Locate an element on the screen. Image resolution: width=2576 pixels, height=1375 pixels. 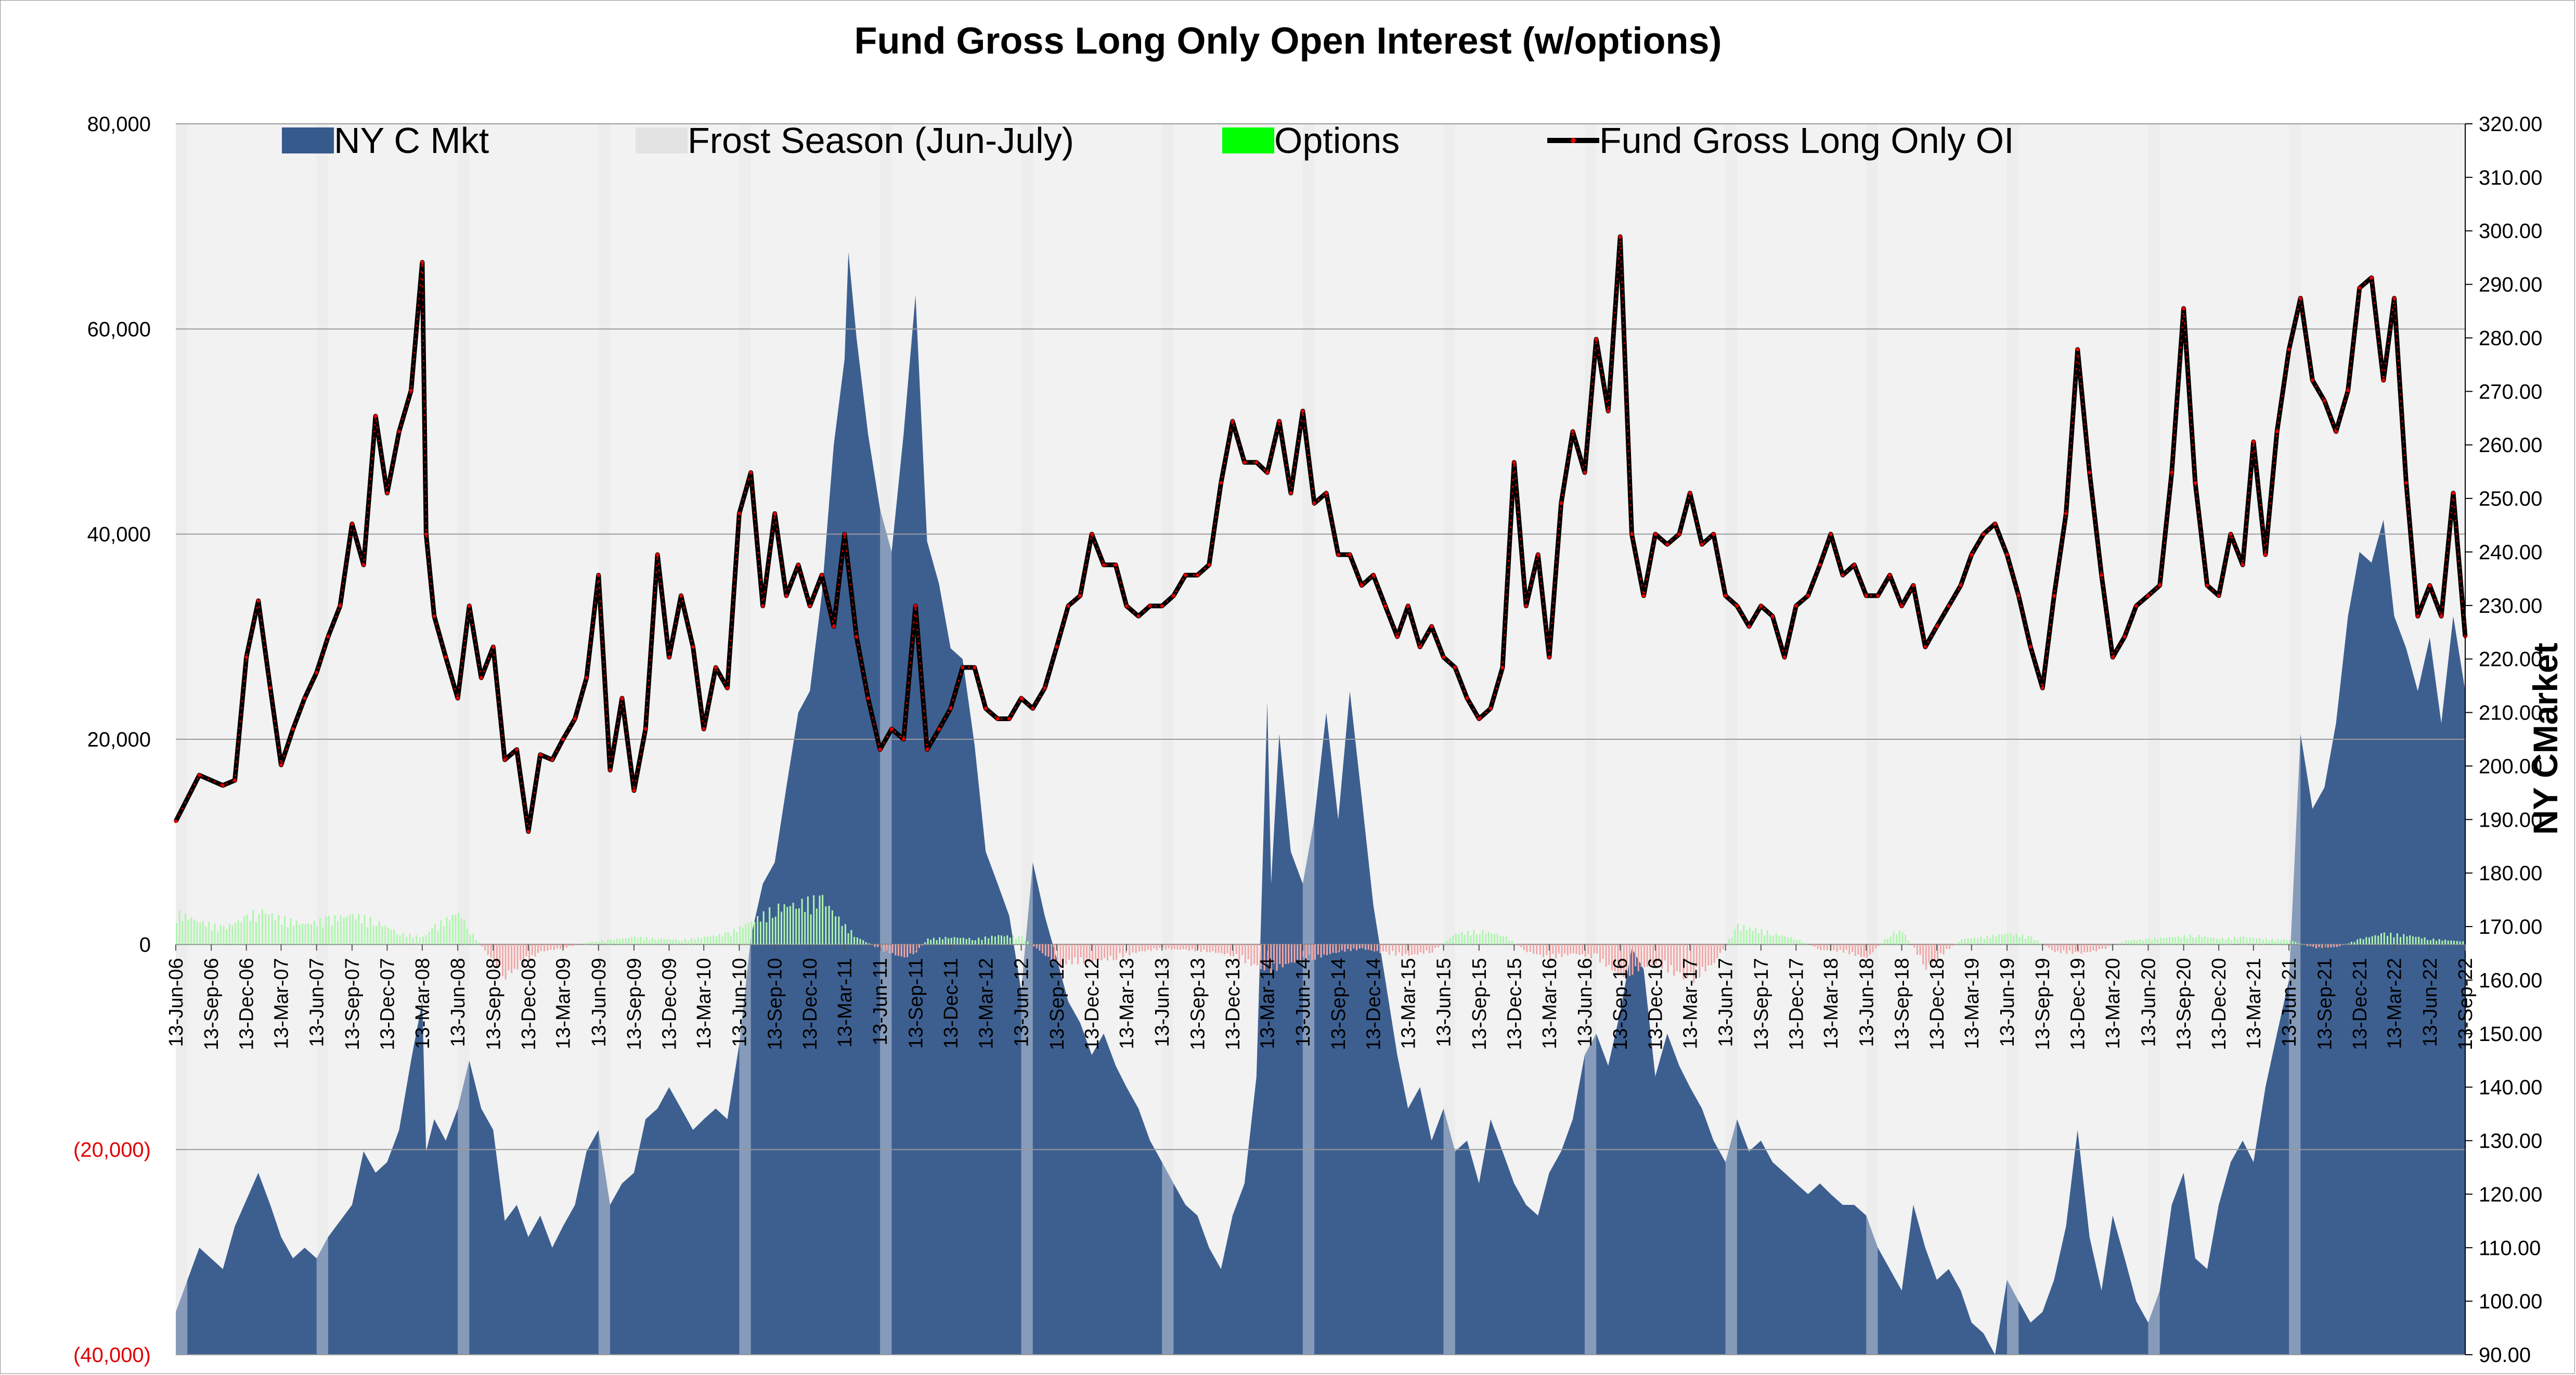
x-tick-label-17: 13-Sep-10 is located at coordinates (776, 1004).